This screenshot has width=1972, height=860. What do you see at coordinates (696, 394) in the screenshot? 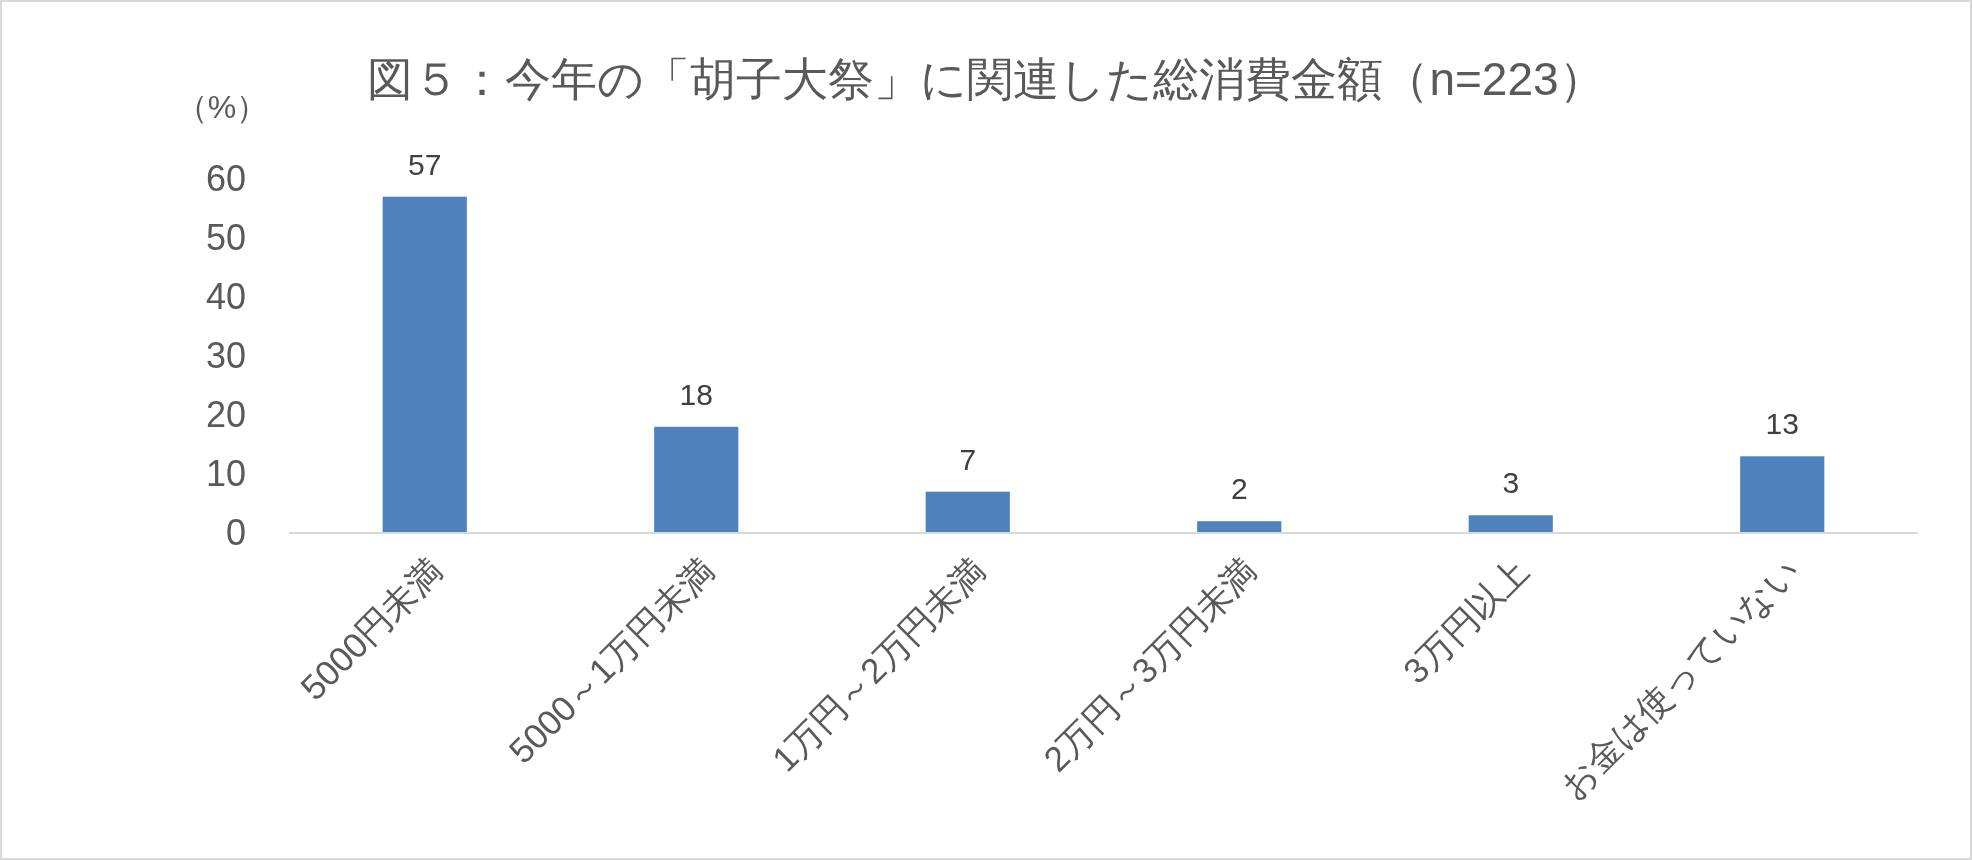
I see `data-label: 18` at bounding box center [696, 394].